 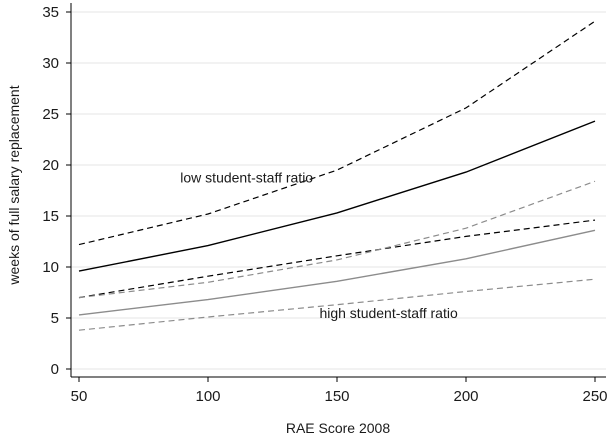 What do you see at coordinates (56, 191) in the screenshot?
I see `y-axis-ticks: 0 5 10 15 20 25 30 35` at bounding box center [56, 191].